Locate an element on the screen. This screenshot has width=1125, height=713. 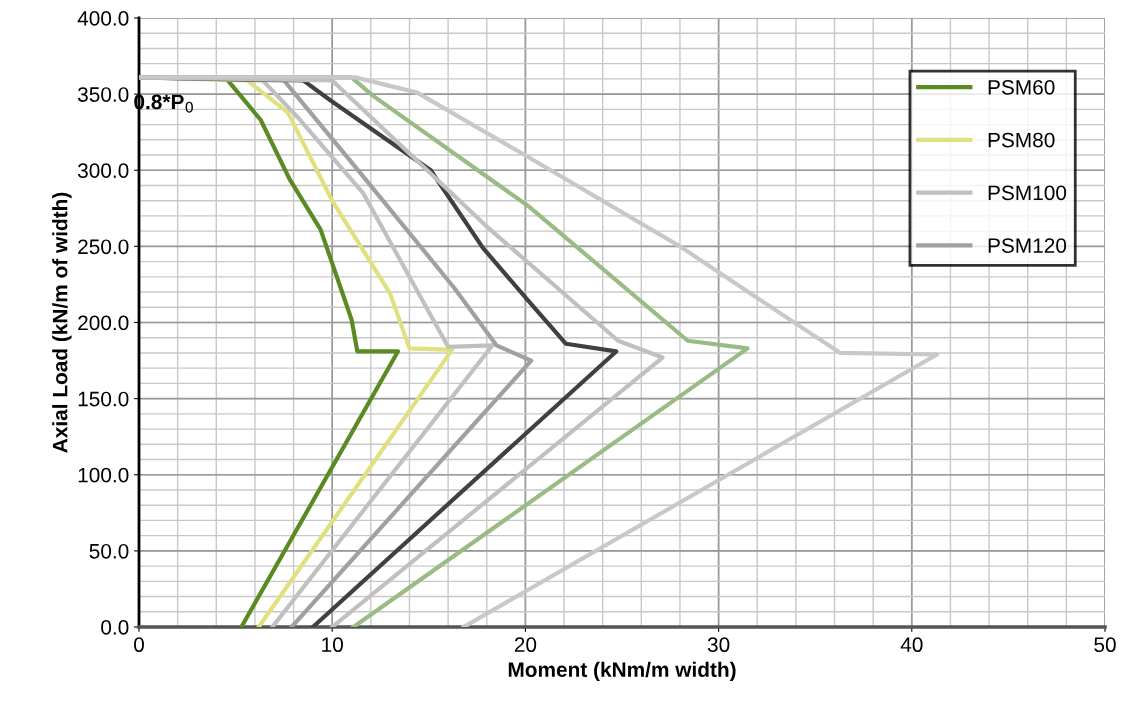
legend-label: PSM100 is located at coordinates (1027, 193).